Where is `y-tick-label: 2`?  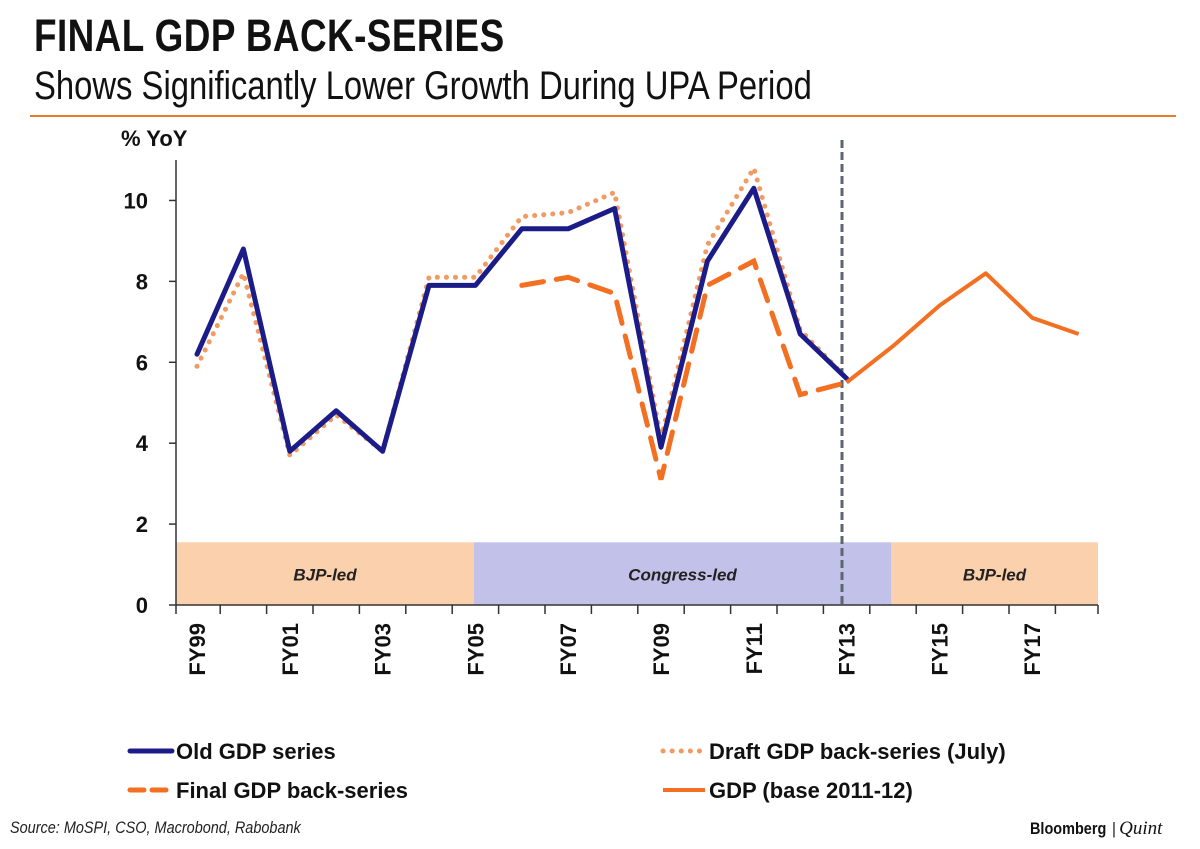 y-tick-label: 2 is located at coordinates (142, 524).